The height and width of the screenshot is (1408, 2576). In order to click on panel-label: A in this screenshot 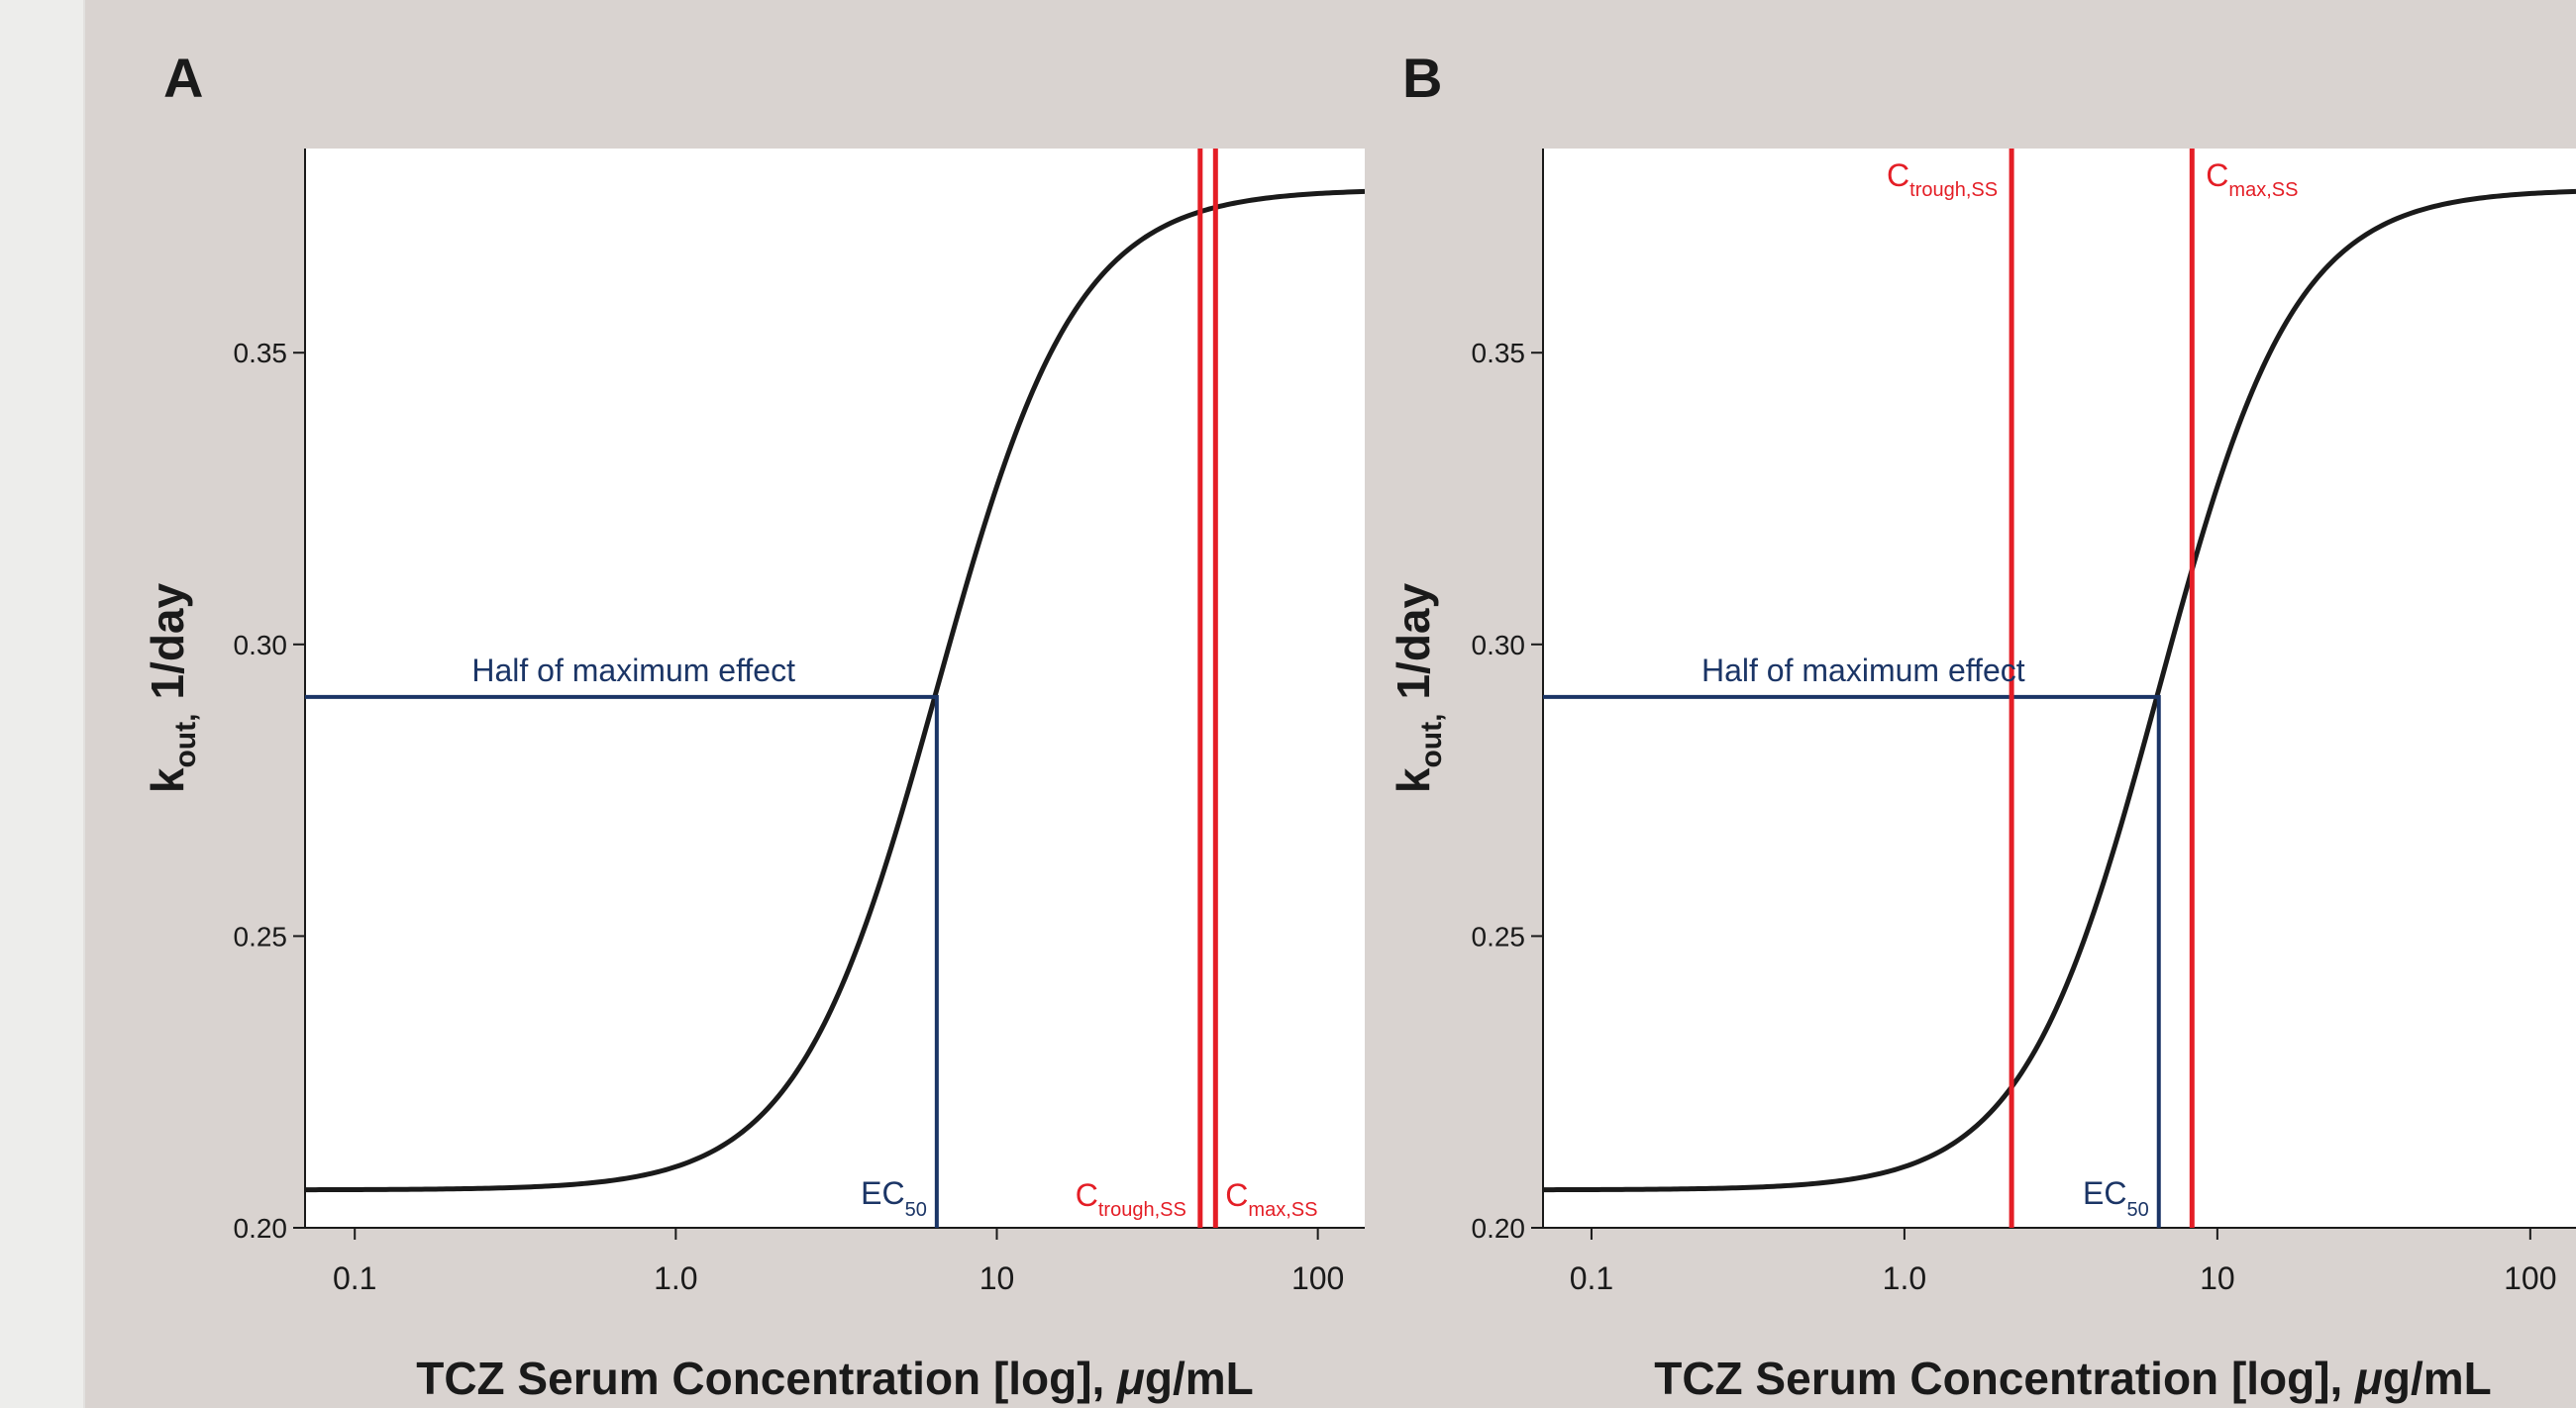, I will do `click(183, 78)`.